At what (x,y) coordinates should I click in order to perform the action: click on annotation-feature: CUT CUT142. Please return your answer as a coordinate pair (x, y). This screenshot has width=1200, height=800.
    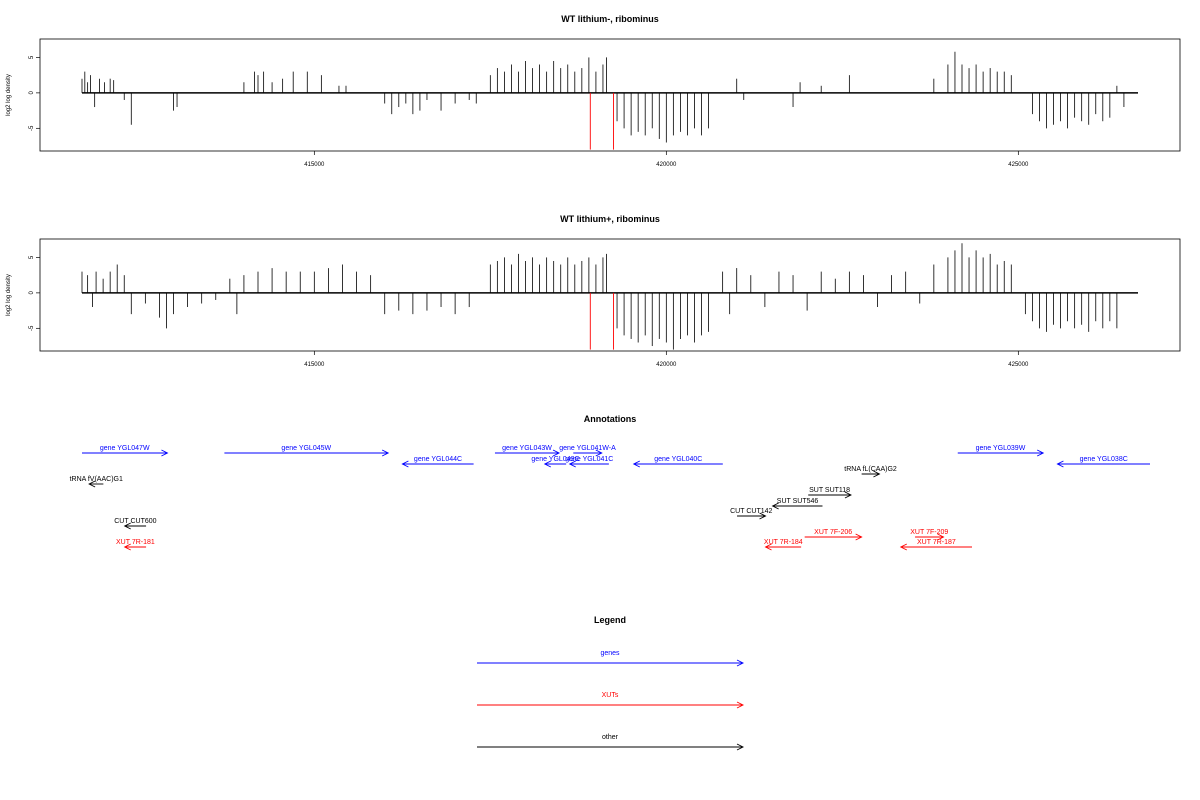
    Looking at the image, I should click on (751, 514).